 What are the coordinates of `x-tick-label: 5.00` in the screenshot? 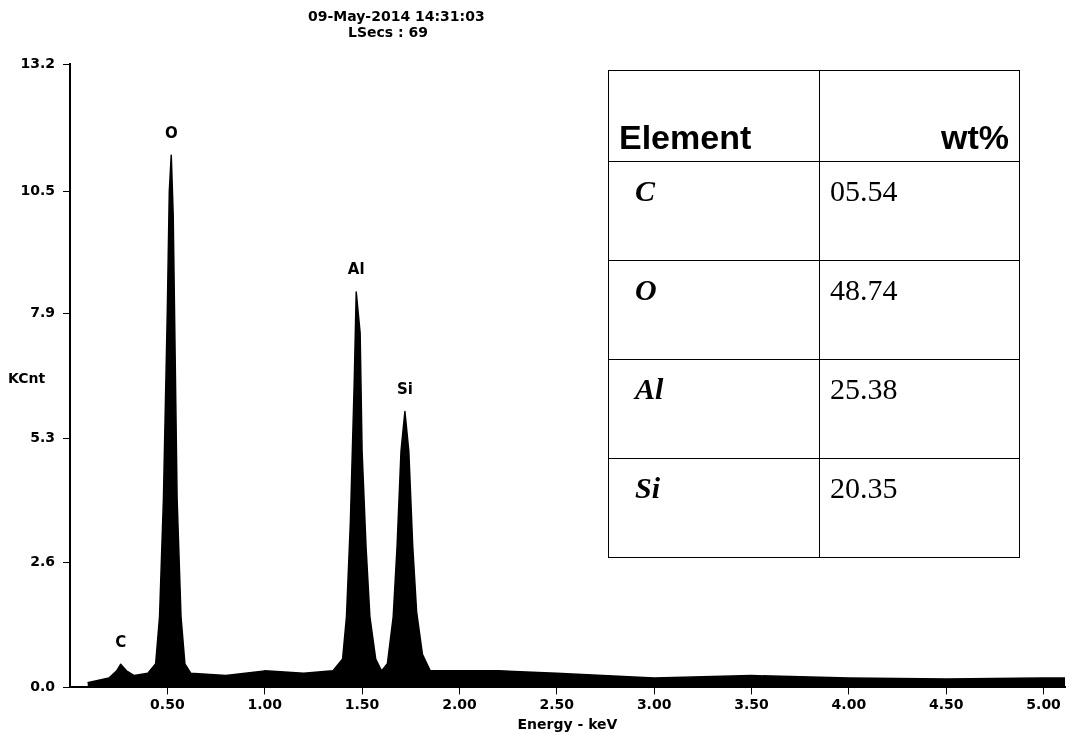 It's located at (1044, 704).